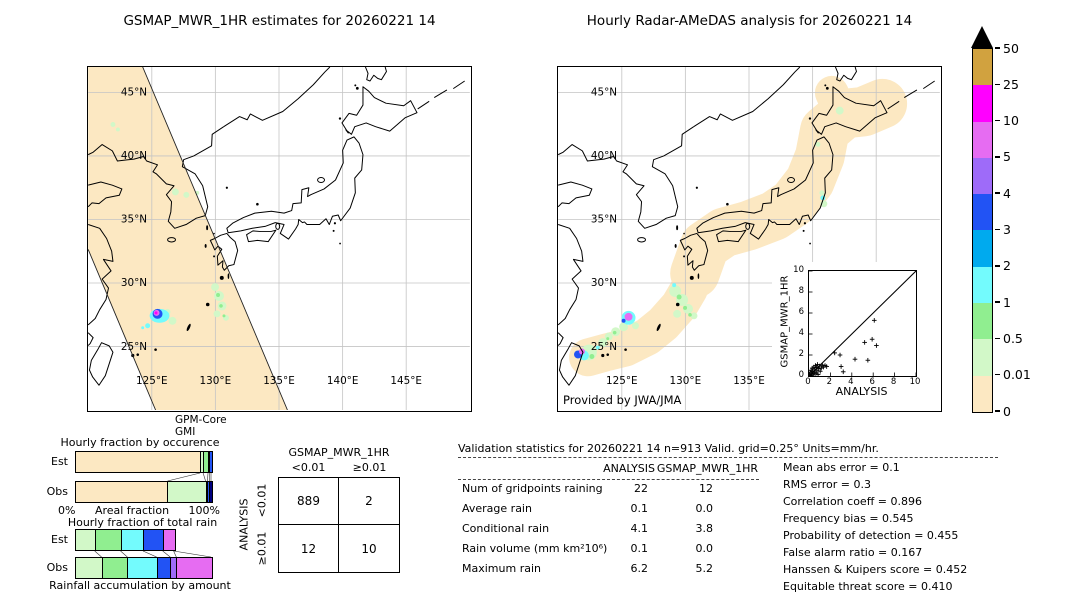 The width and height of the screenshot is (1080, 612). What do you see at coordinates (308, 467) in the screenshot?
I see `contingency-col-label: <0.01` at bounding box center [308, 467].